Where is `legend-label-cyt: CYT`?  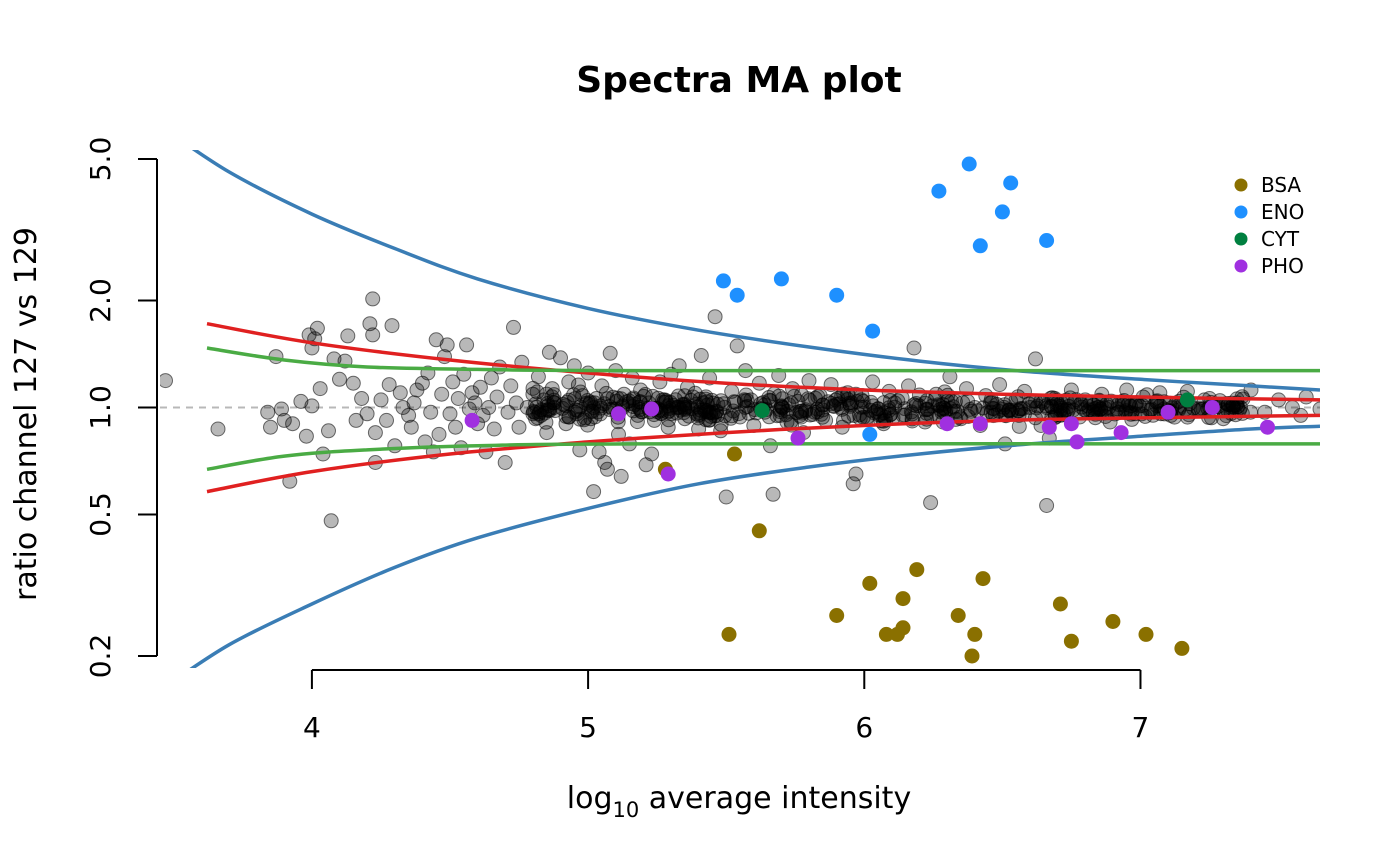 legend-label-cyt: CYT is located at coordinates (1280, 239).